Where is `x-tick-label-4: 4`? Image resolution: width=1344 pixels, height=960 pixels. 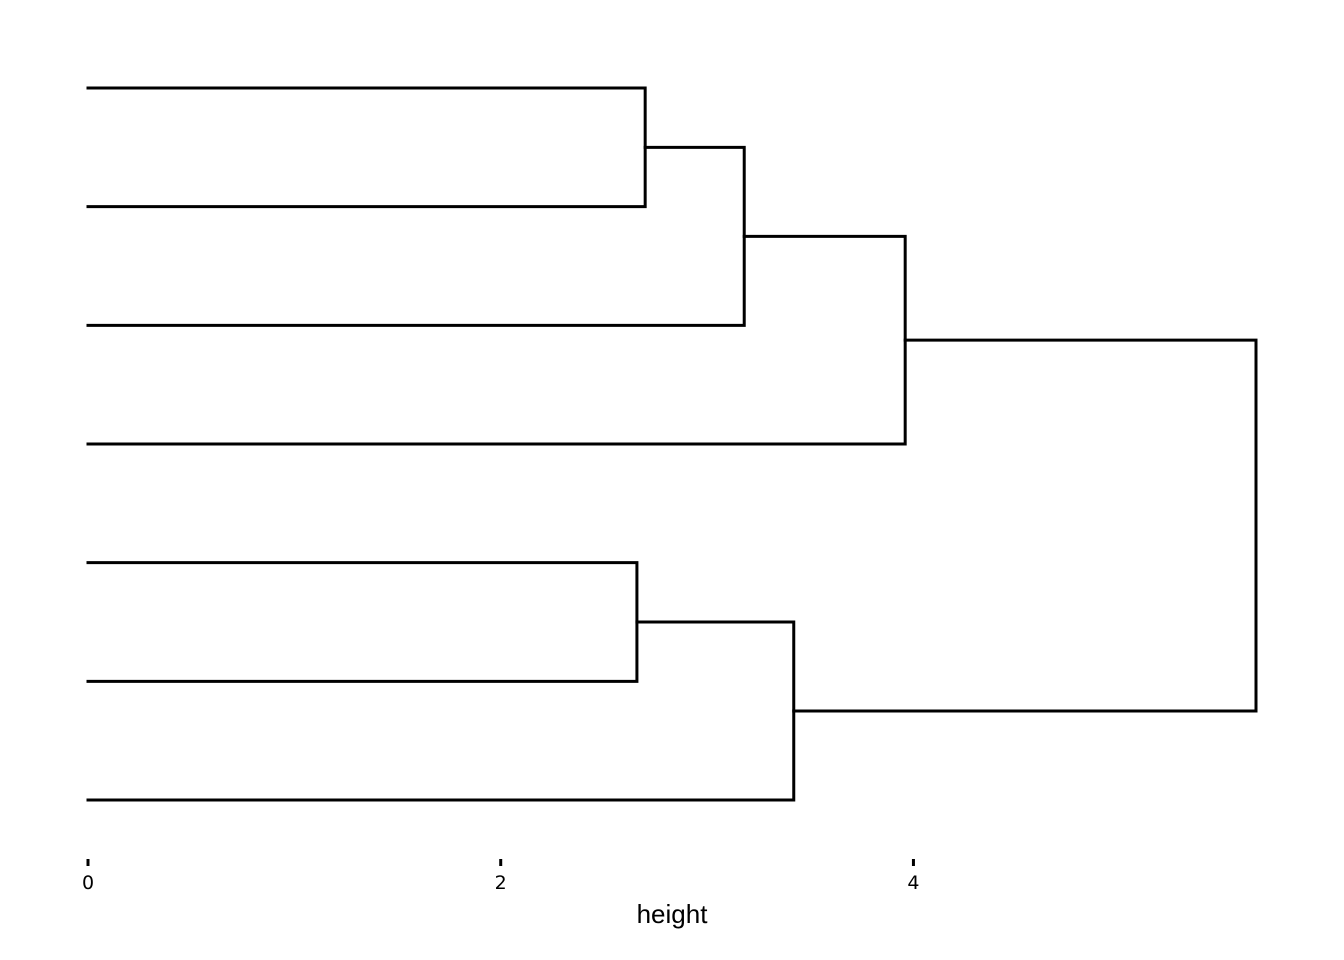 x-tick-label-4: 4 is located at coordinates (913, 883).